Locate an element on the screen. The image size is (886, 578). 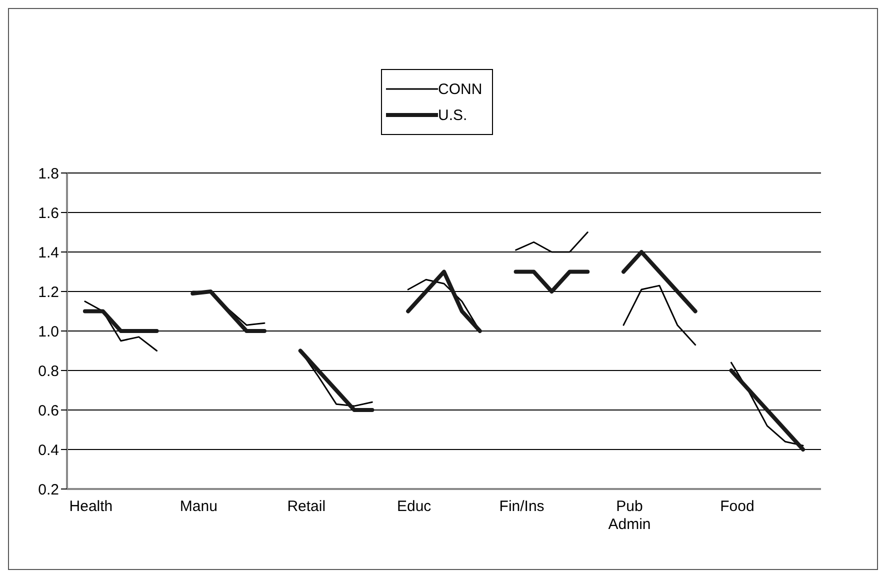
y-tick-label: 0.6 is located at coordinates (48, 411).